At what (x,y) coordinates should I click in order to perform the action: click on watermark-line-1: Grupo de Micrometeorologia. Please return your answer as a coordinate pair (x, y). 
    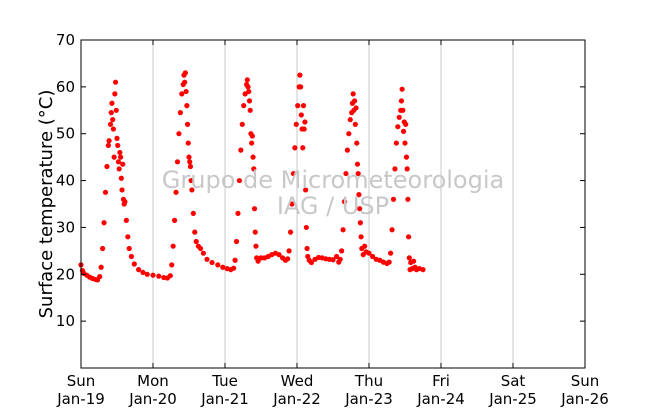
    Looking at the image, I should click on (333, 180).